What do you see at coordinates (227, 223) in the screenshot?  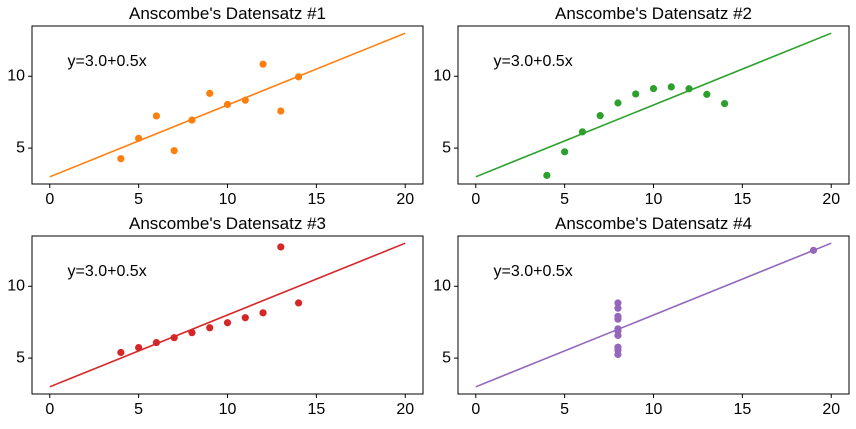 I see `subplot-title: Anscombe's Datensatz #3` at bounding box center [227, 223].